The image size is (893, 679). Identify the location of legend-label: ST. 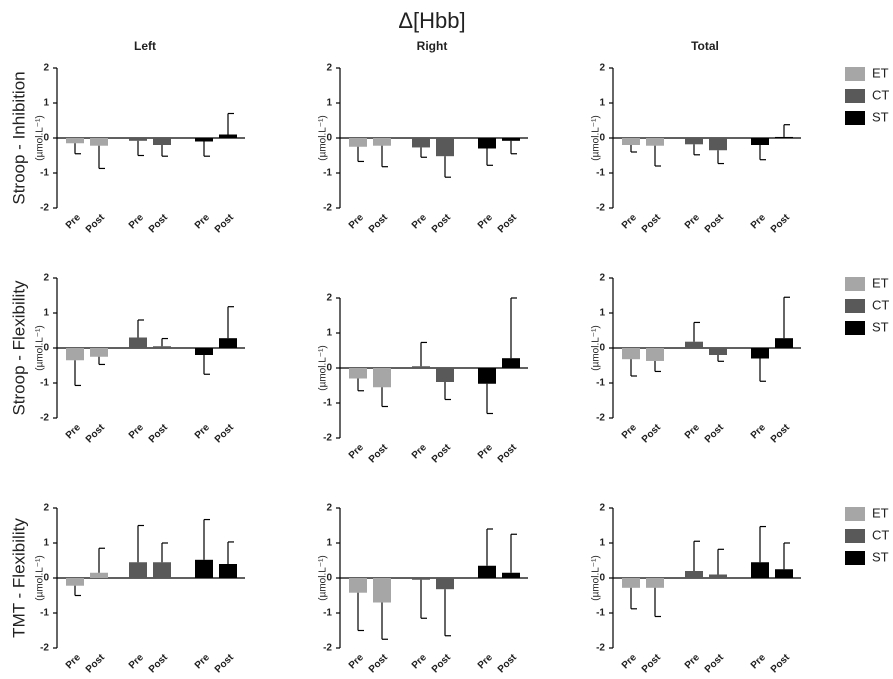
(880, 116).